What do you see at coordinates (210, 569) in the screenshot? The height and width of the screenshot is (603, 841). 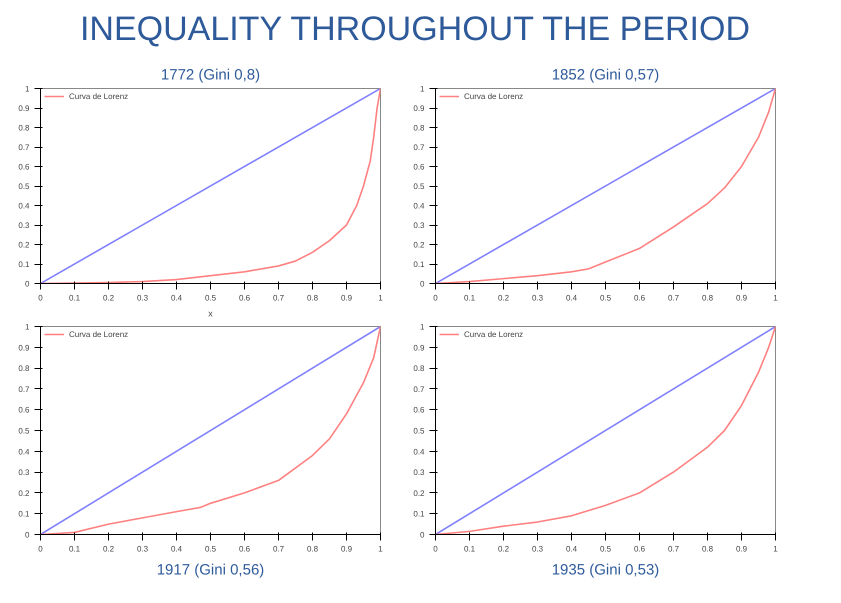 I see `text: 1917 (Gini 0,56)` at bounding box center [210, 569].